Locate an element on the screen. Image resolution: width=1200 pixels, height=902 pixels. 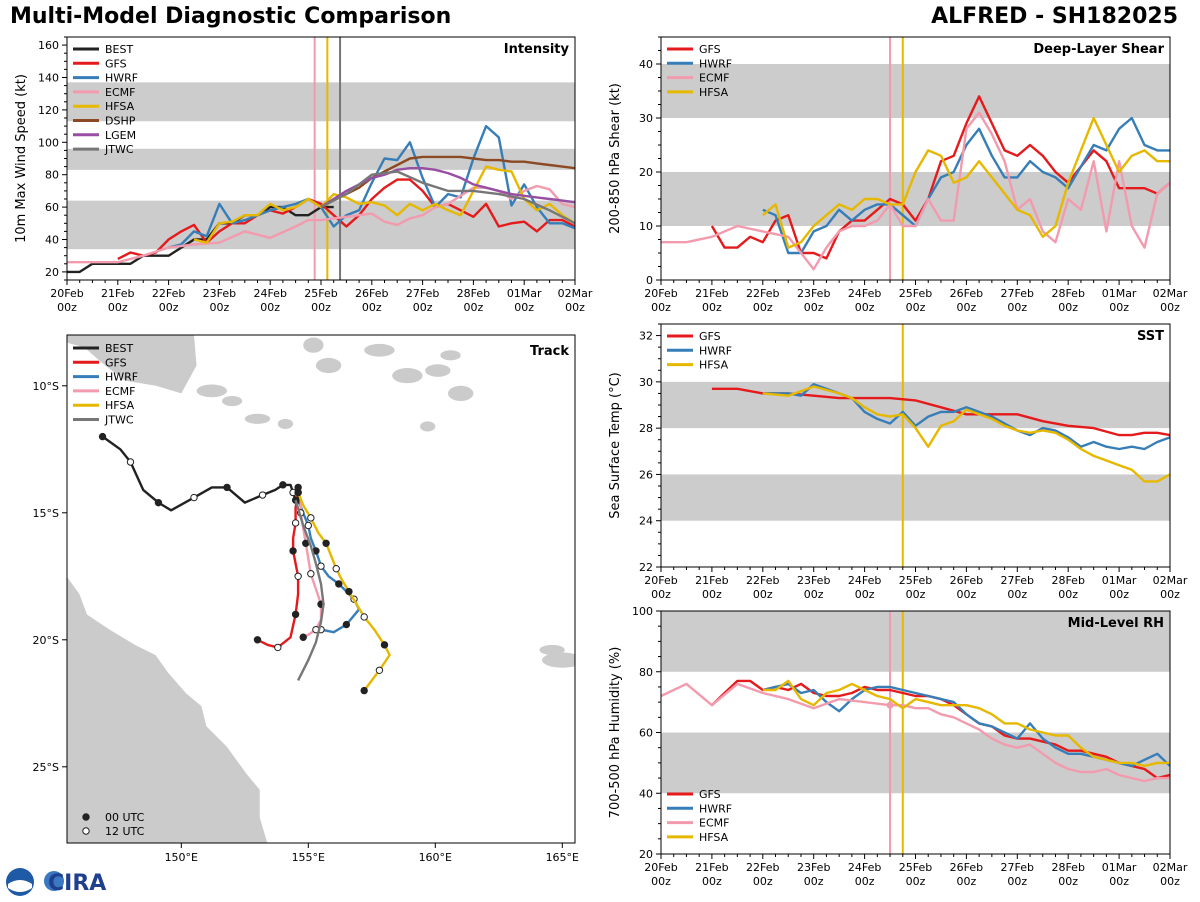
intensity-legend-label-gfs: GFS is located at coordinates (116, 63).